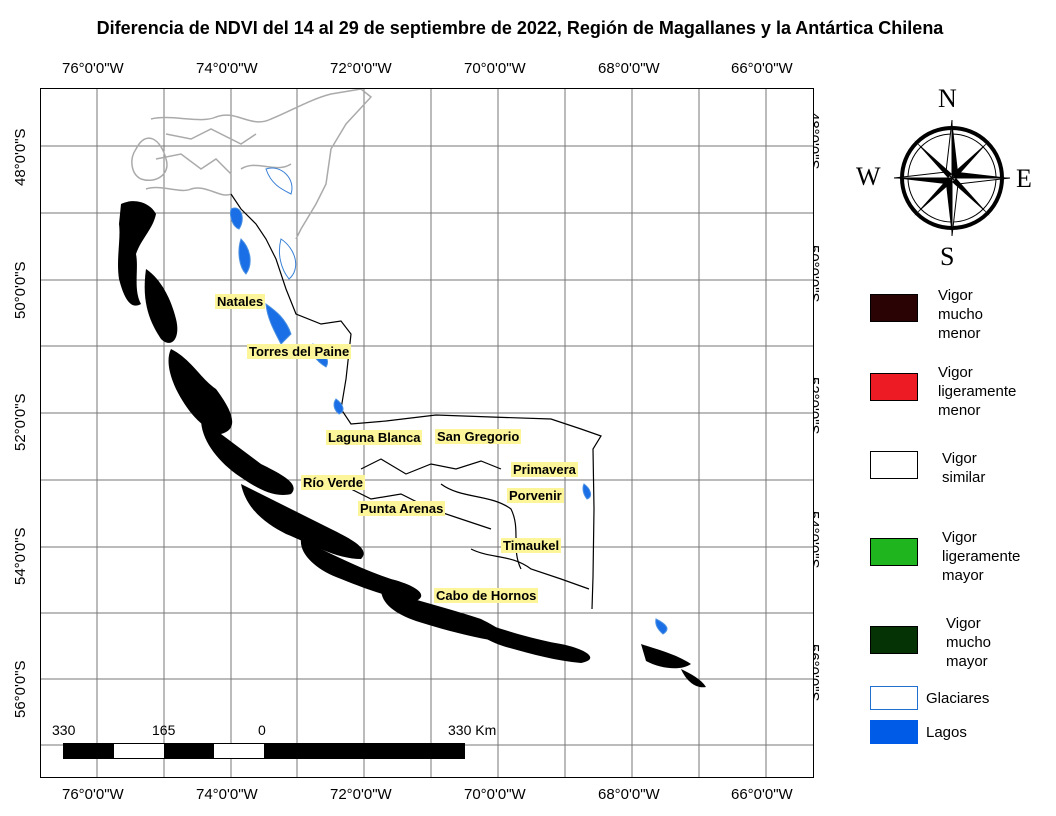 The height and width of the screenshot is (816, 1056). Describe the element at coordinates (240, 301) in the screenshot. I see `place-label-natales: Natales` at that location.